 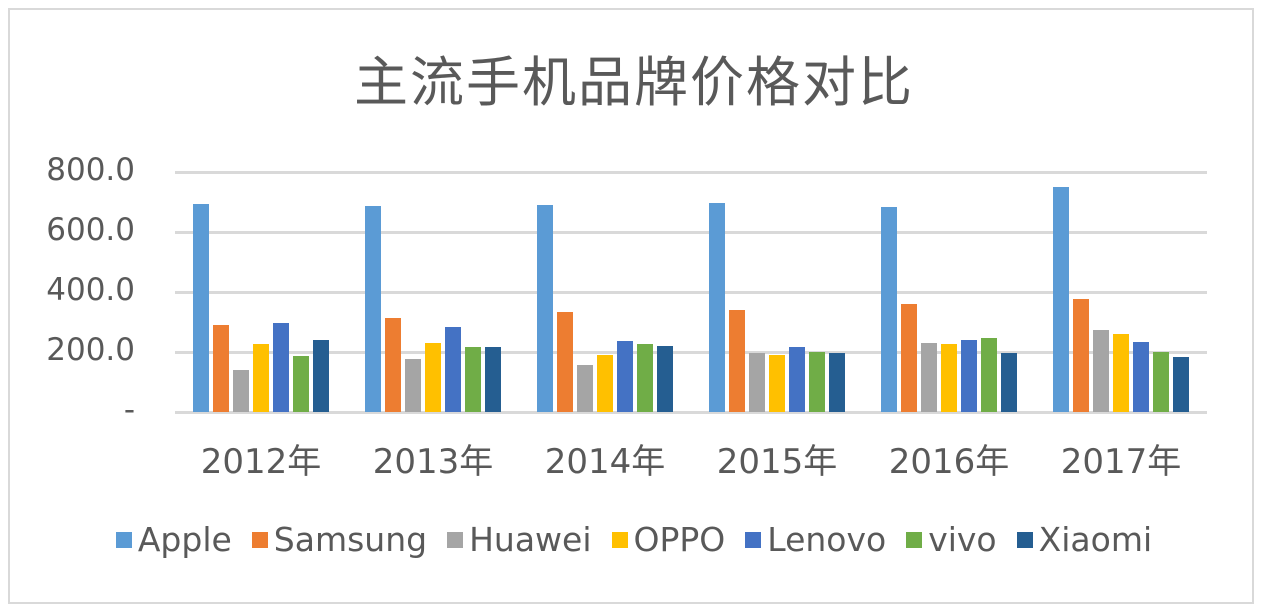 What do you see at coordinates (350, 539) in the screenshot?
I see `legend-label: Samsung` at bounding box center [350, 539].